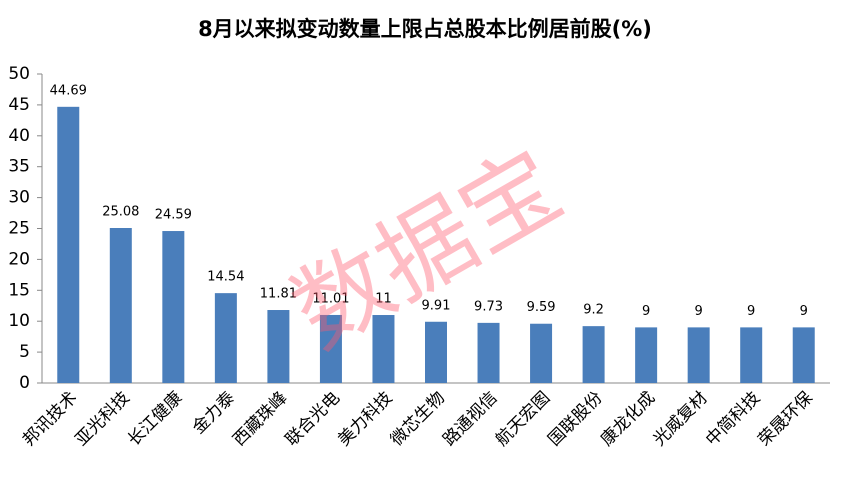 The image size is (850, 479). Describe the element at coordinates (733, 419) in the screenshot. I see `x-tick-label: 中简科技` at that location.